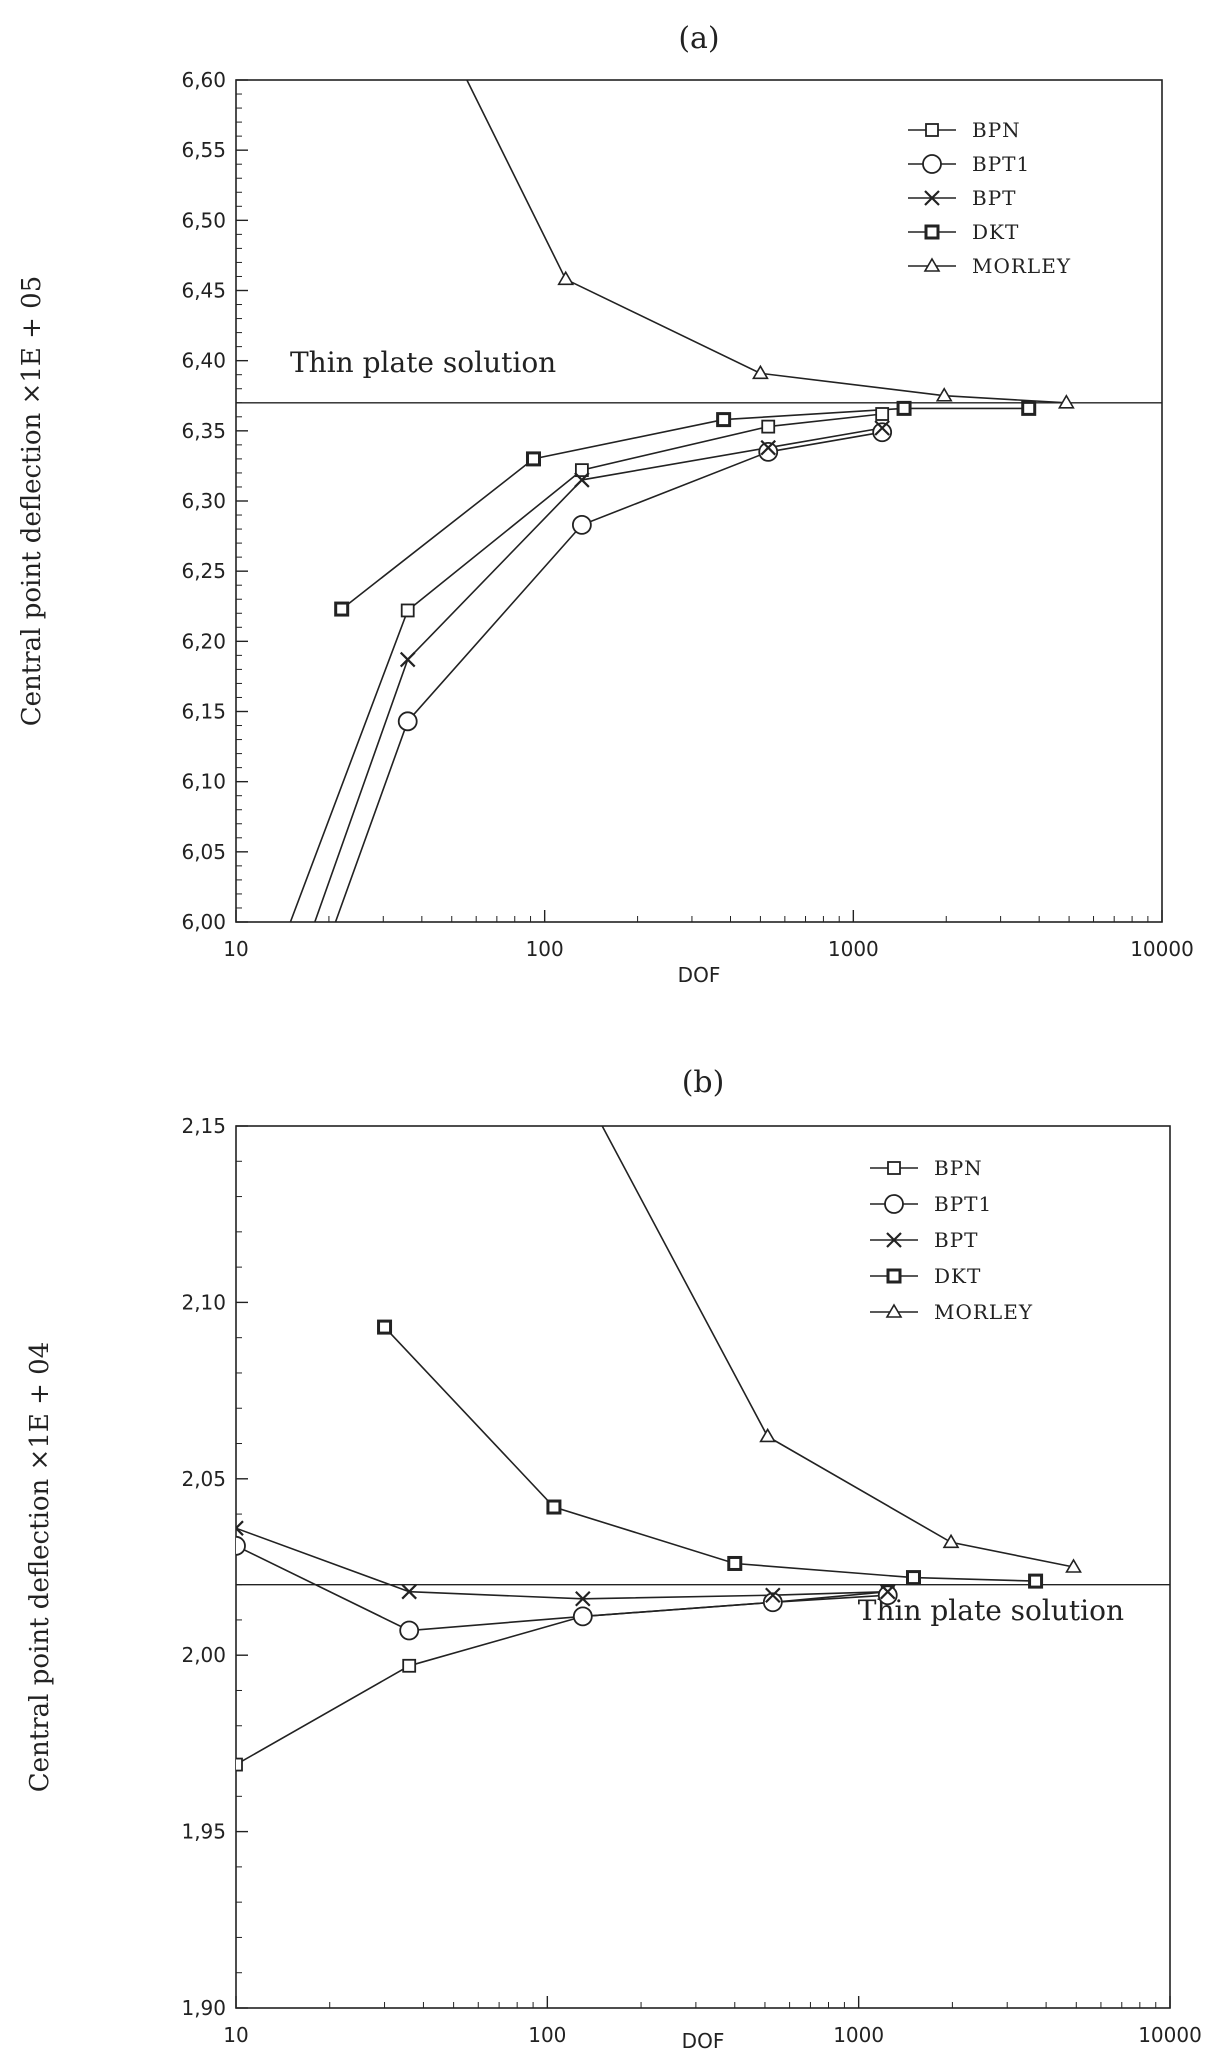 The width and height of the screenshot is (1215, 2056). I want to click on y-tick-label: 6,05, so click(203, 852).